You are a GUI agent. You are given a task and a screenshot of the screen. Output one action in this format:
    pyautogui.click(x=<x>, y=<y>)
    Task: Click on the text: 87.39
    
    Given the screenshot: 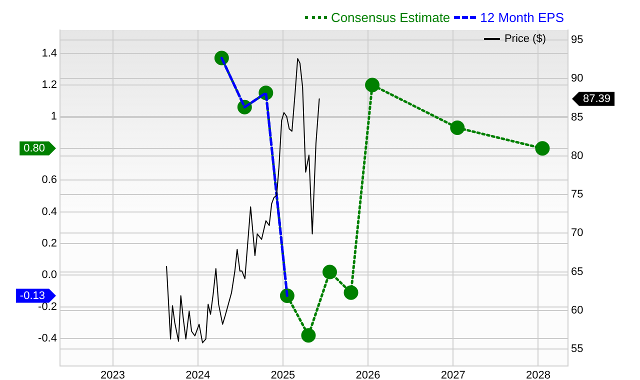 What is the action you would take?
    pyautogui.click(x=597, y=98)
    